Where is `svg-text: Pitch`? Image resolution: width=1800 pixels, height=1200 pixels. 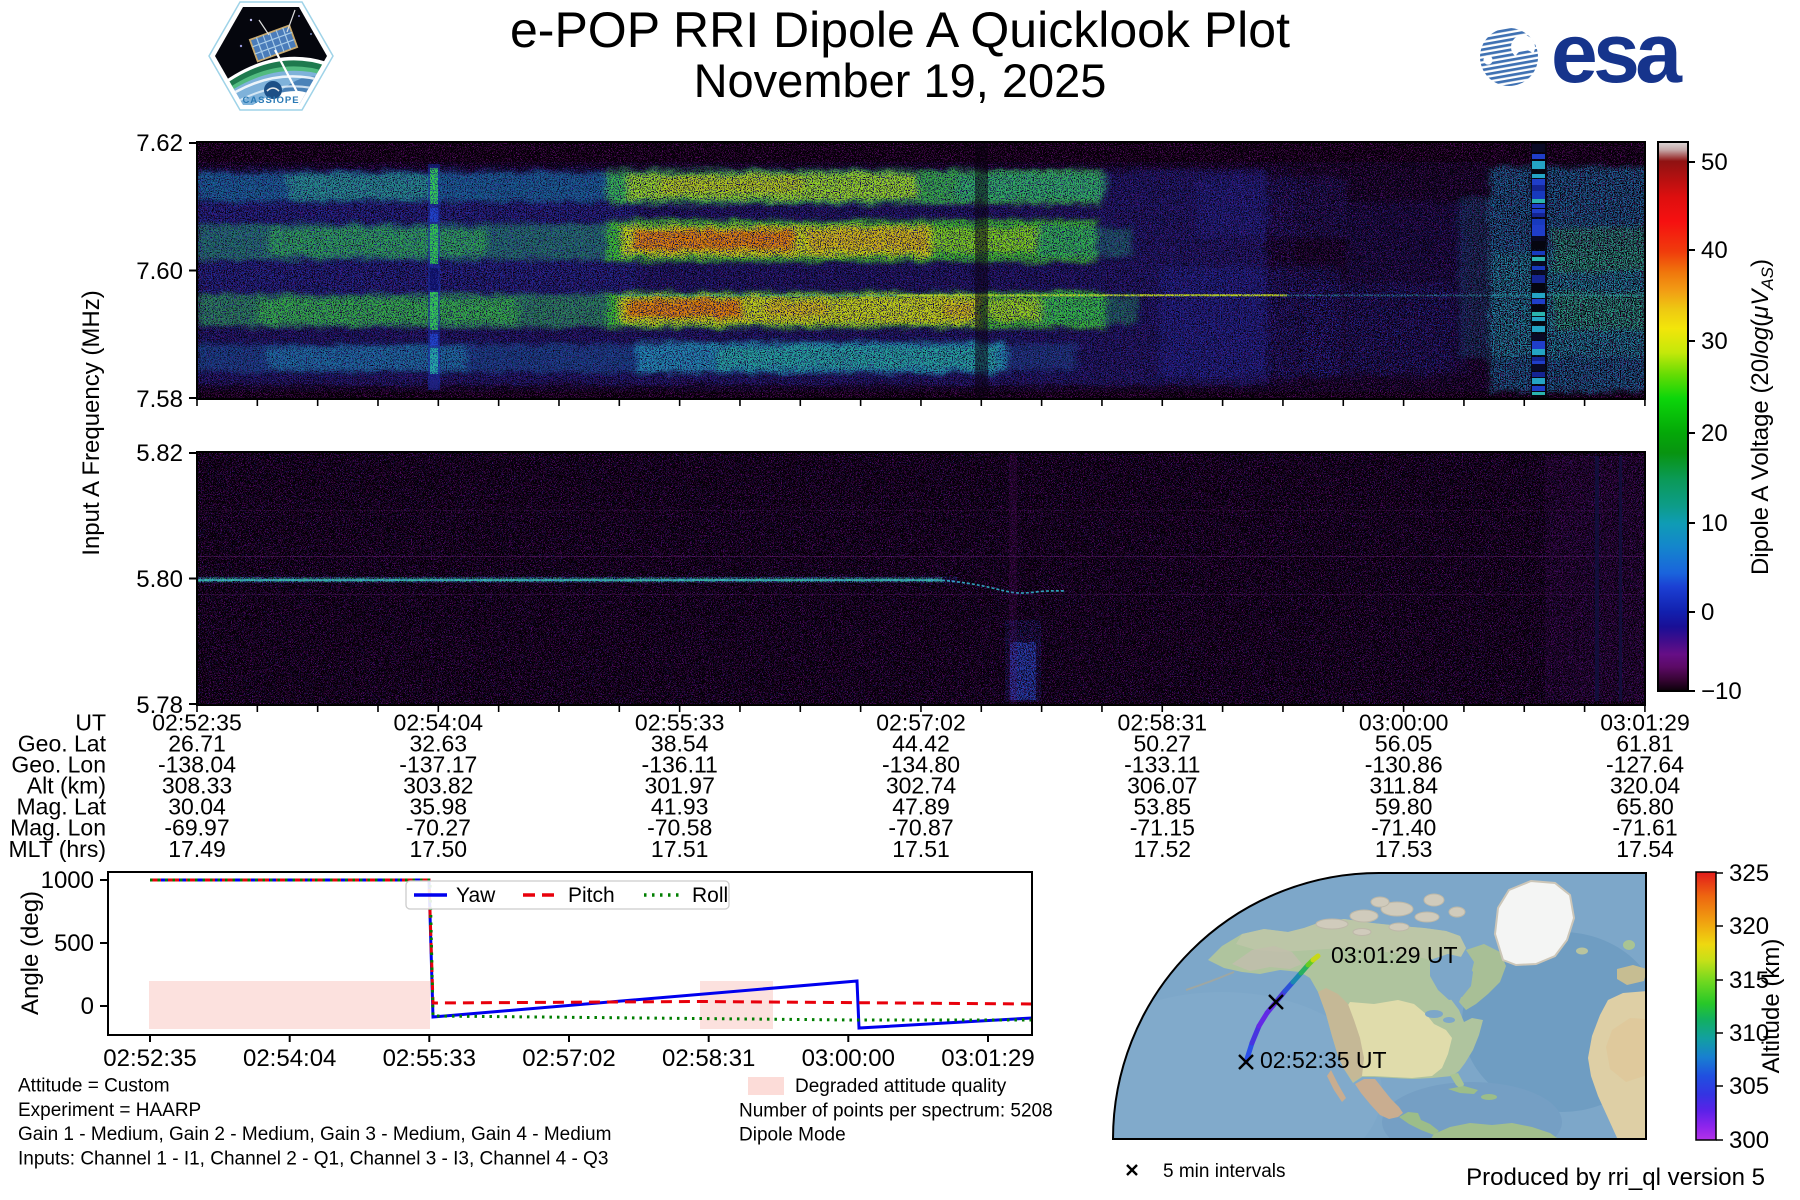
svg-text: Pitch is located at coordinates (591, 895).